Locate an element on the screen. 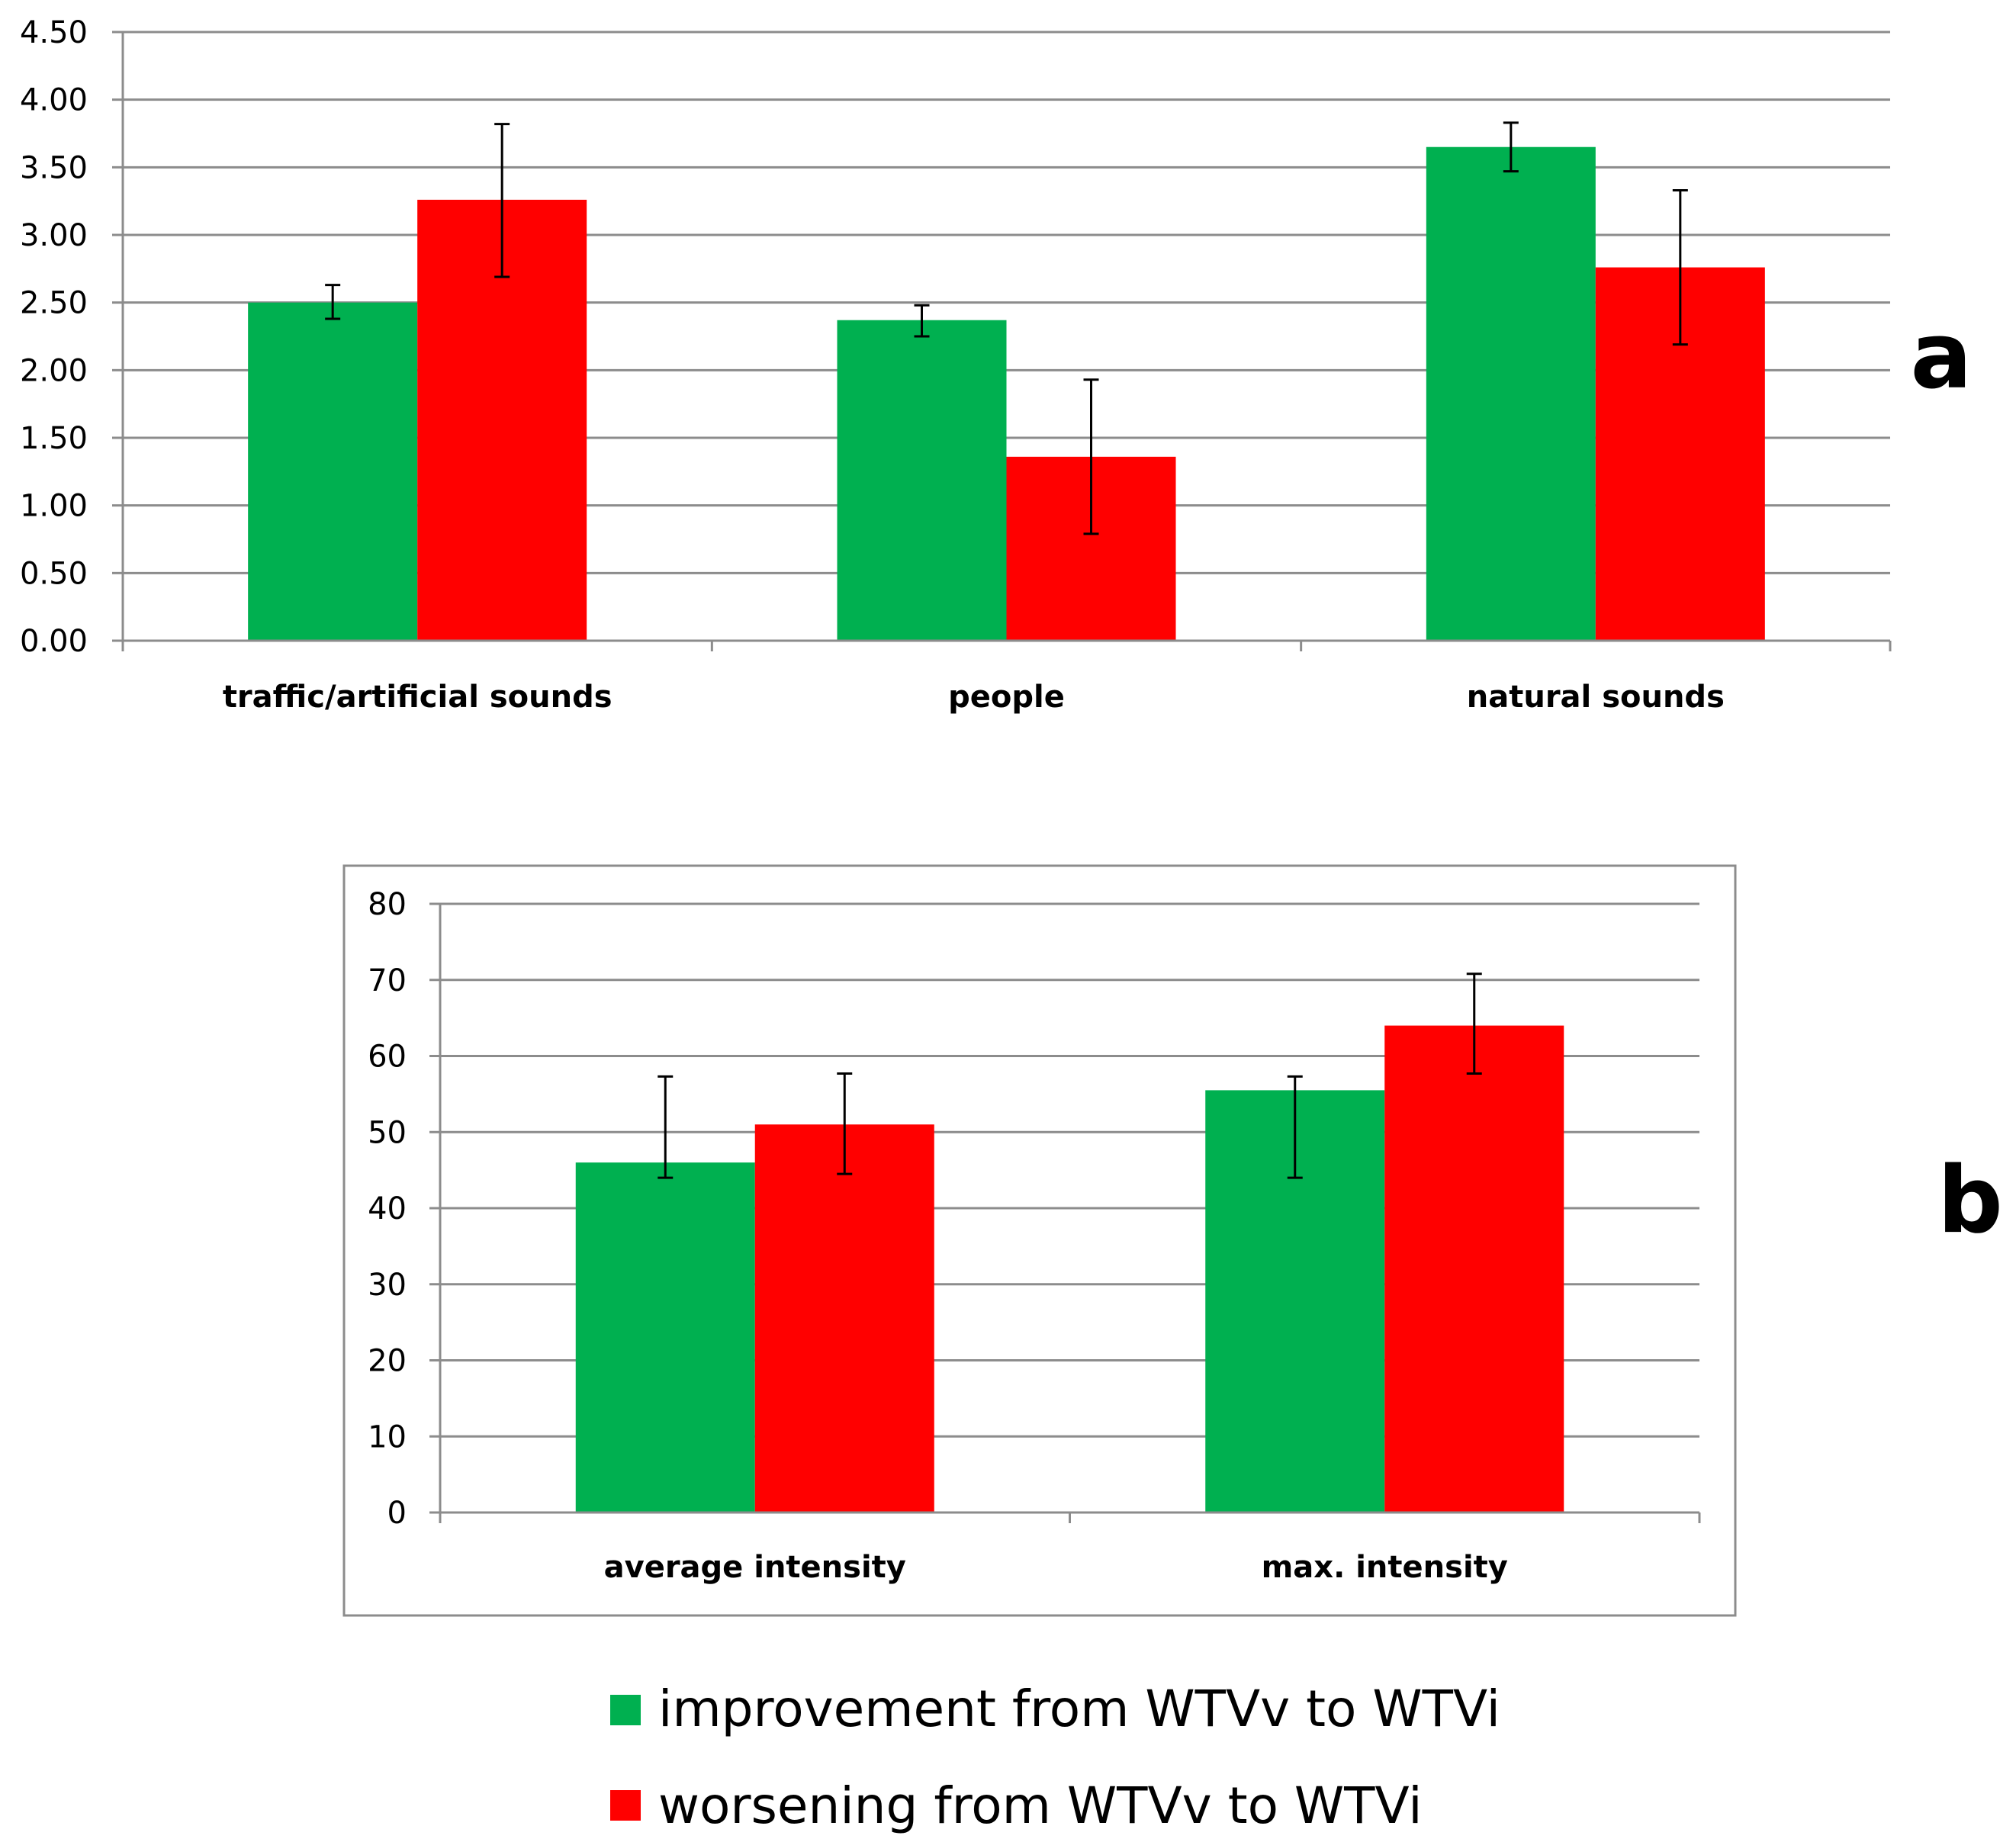 This screenshot has height=1842, width=2016. y-tick-label: 2.50 is located at coordinates (54, 303).